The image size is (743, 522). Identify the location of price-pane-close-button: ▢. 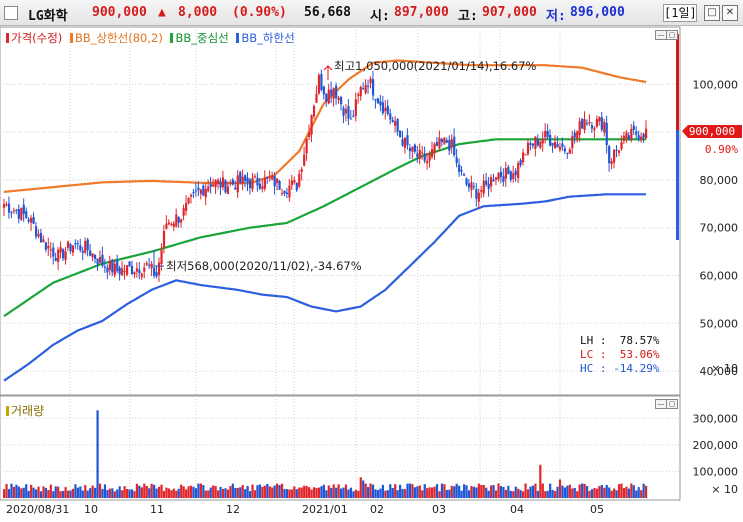
(672, 35).